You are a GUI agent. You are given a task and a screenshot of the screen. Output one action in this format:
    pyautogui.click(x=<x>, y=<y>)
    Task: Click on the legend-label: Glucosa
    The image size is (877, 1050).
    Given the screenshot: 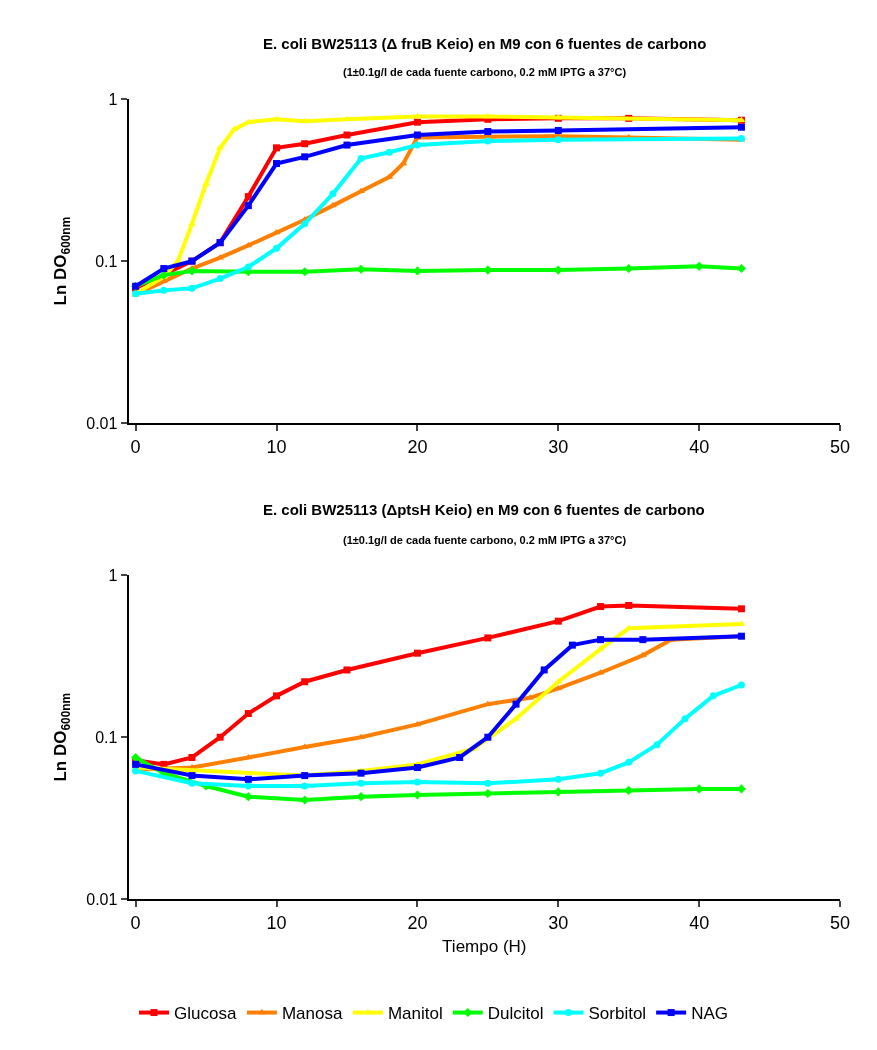 What is the action you would take?
    pyautogui.click(x=205, y=1014)
    